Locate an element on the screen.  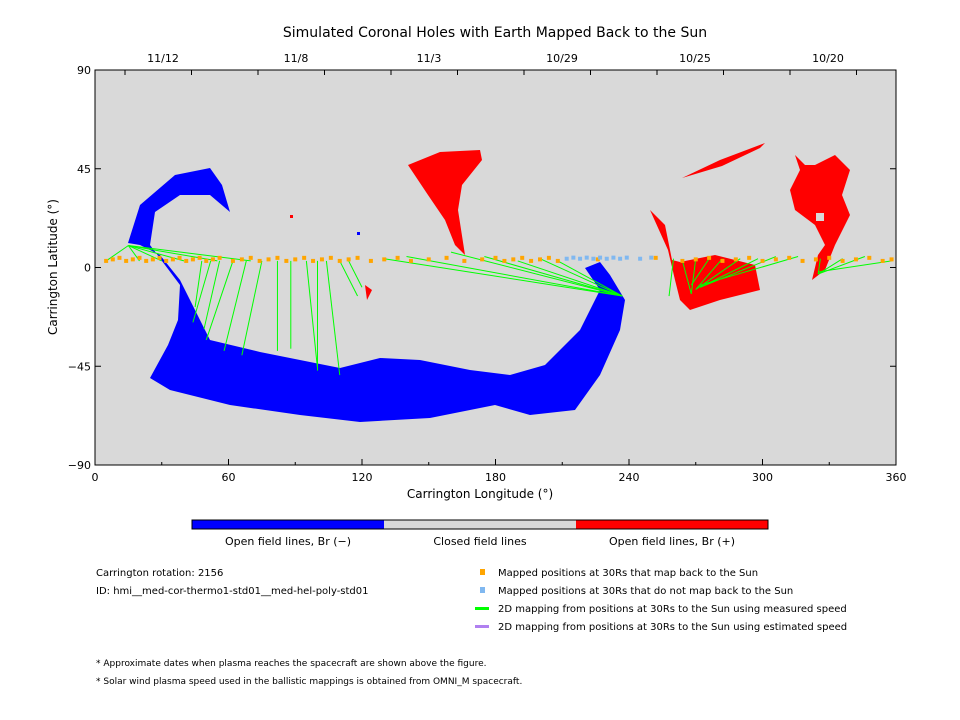
colorbar-label-negative: Open field lines, Br (−) is located at coordinates (288, 541).